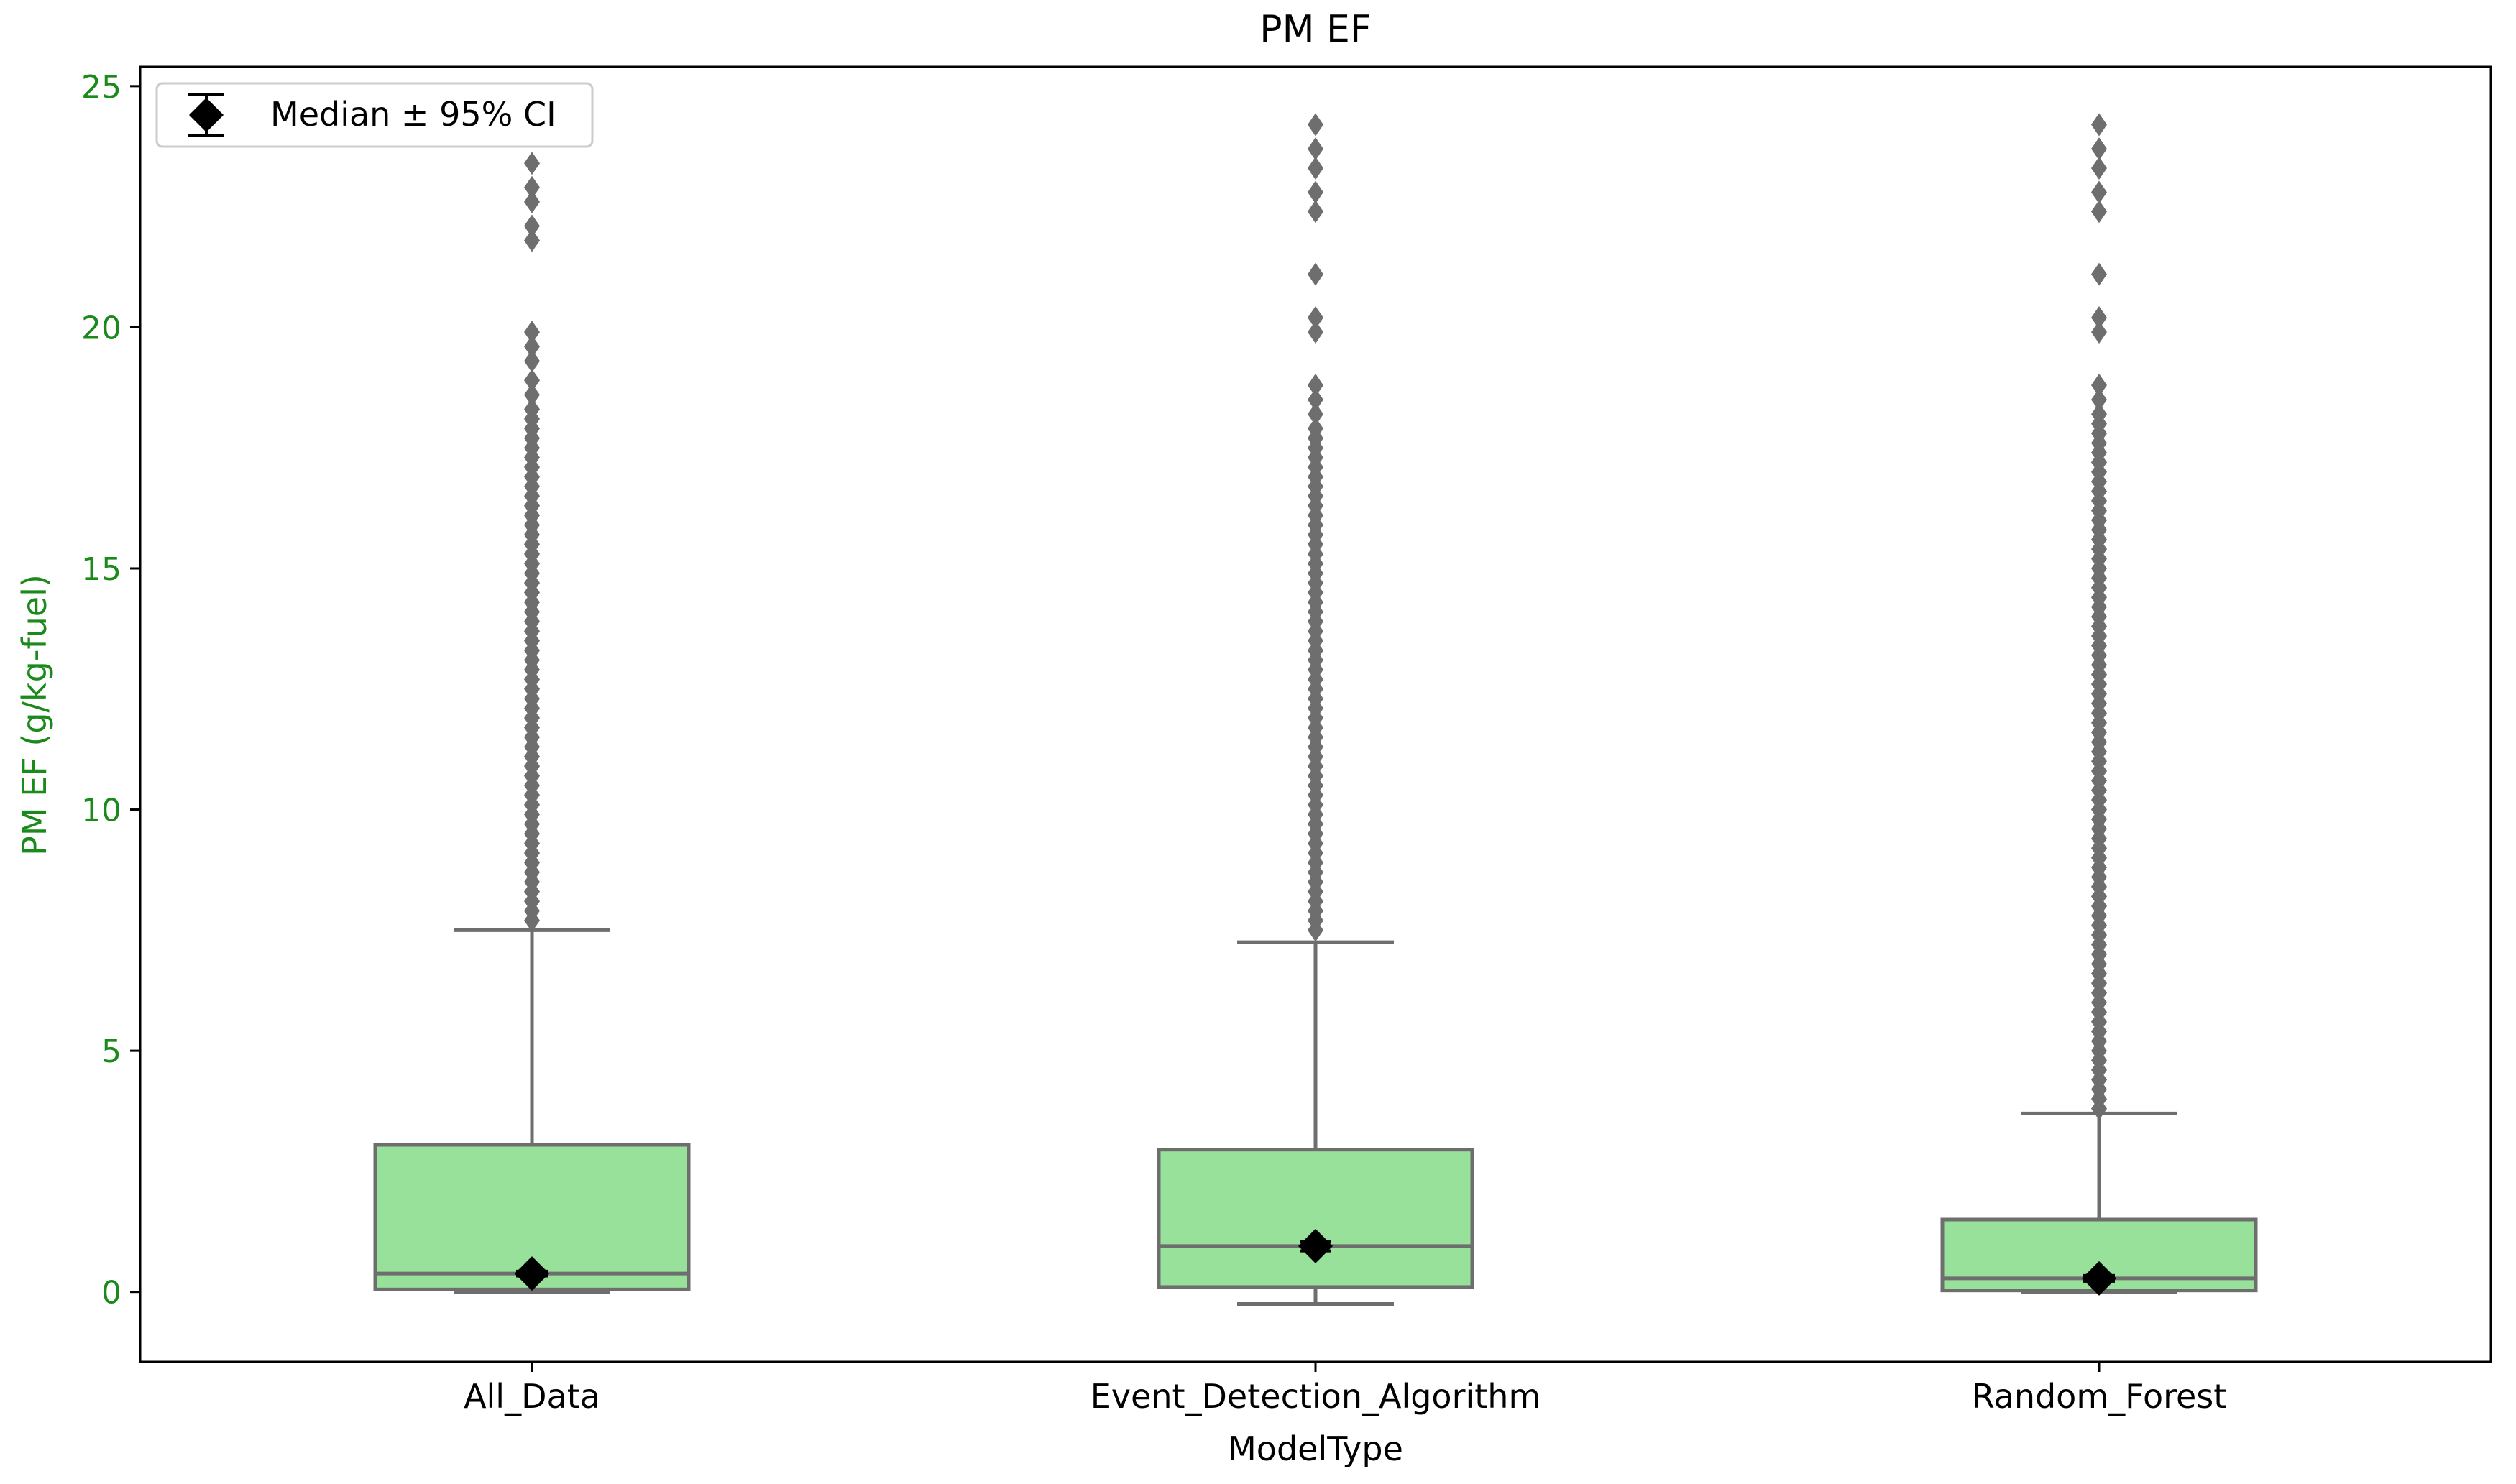 The image size is (2516, 1484). What do you see at coordinates (206, 115) in the screenshot?
I see `legend-diamond-marker` at bounding box center [206, 115].